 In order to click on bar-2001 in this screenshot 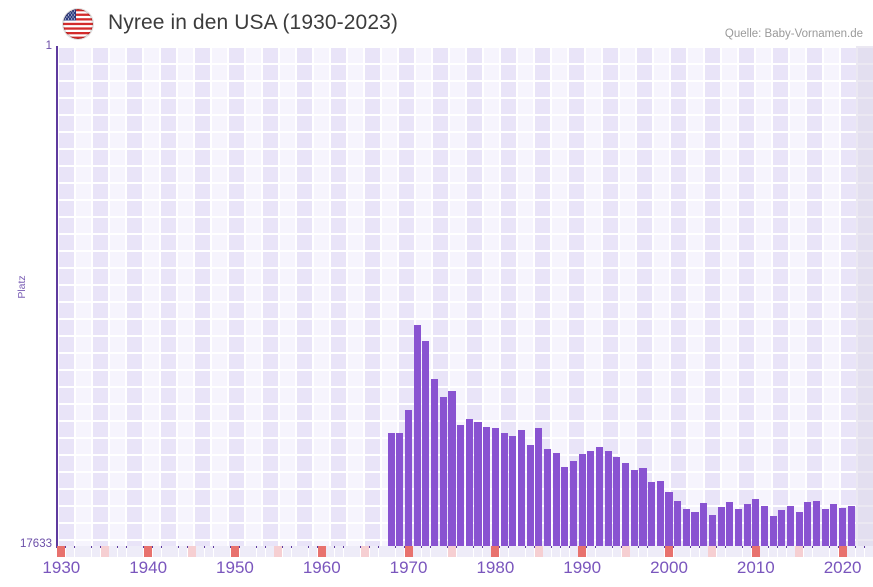, I will do `click(678, 523)`.